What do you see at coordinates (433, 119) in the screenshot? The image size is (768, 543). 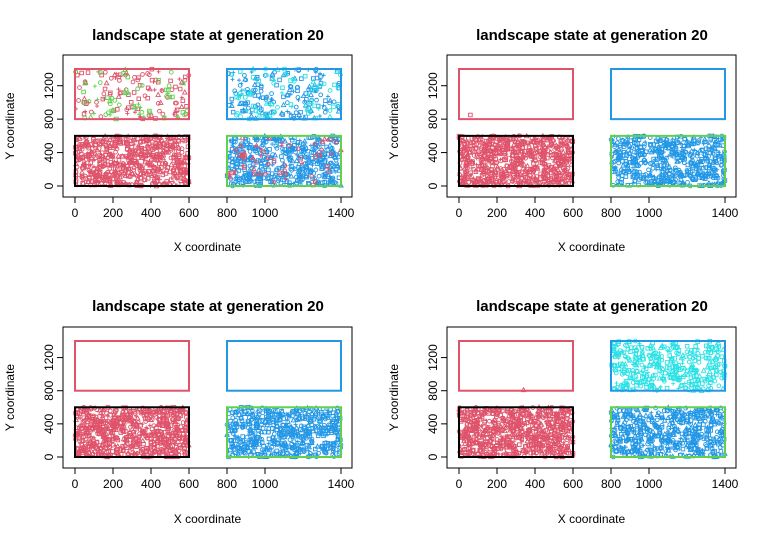 I see `y-tick-label: 800` at bounding box center [433, 119].